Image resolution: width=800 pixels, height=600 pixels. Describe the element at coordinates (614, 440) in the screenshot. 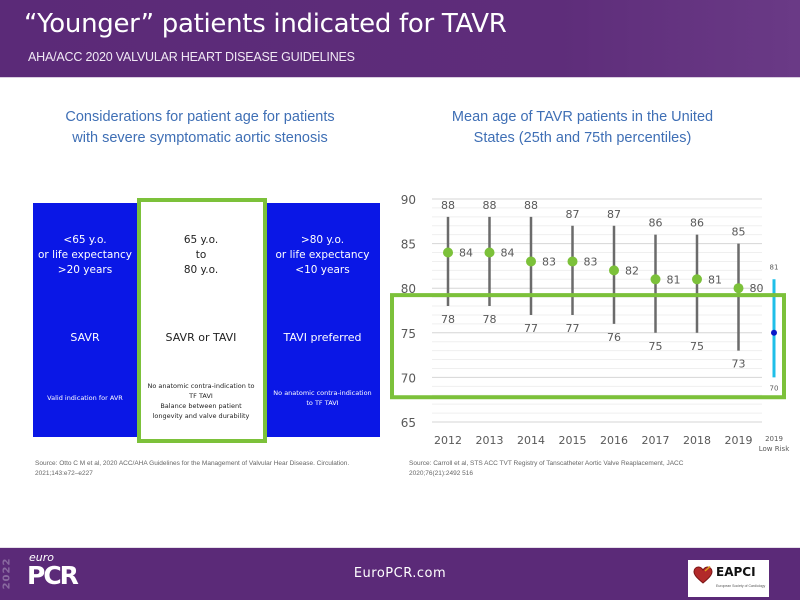

I see `x-tick-label: 2016` at that location.